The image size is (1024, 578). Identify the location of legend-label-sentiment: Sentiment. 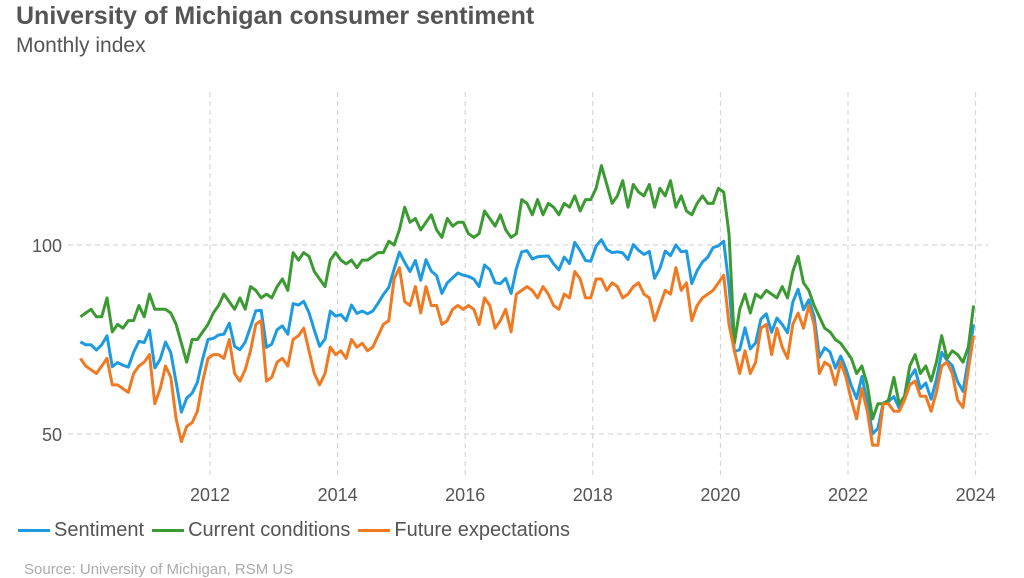
(99, 530).